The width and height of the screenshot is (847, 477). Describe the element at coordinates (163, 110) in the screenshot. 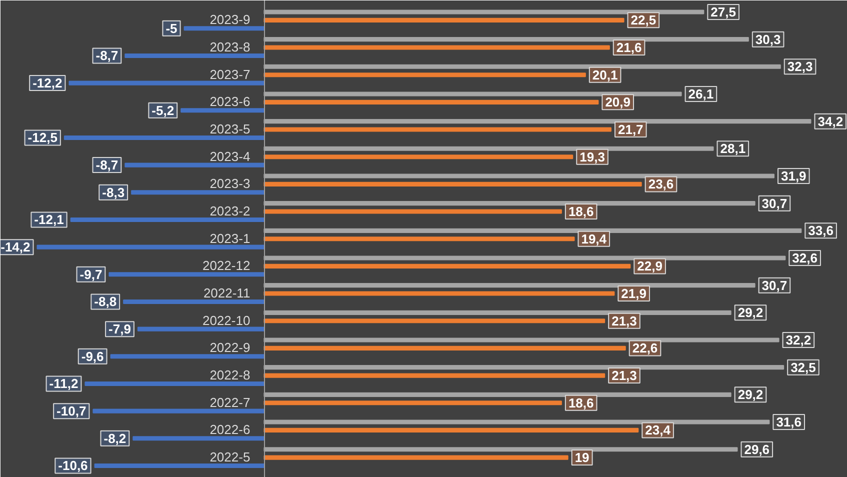

I see `data-label: -5,2` at that location.